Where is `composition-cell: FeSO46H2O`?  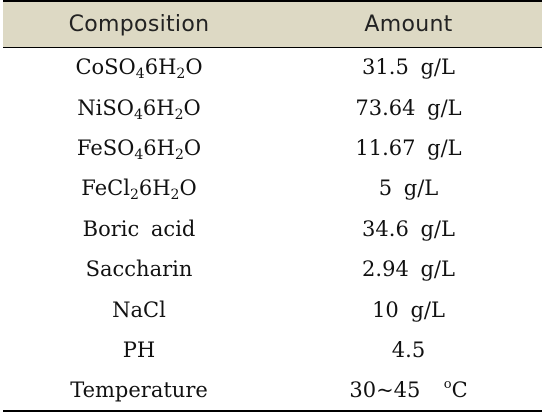
composition-cell: FeSO46H2O is located at coordinates (139, 148).